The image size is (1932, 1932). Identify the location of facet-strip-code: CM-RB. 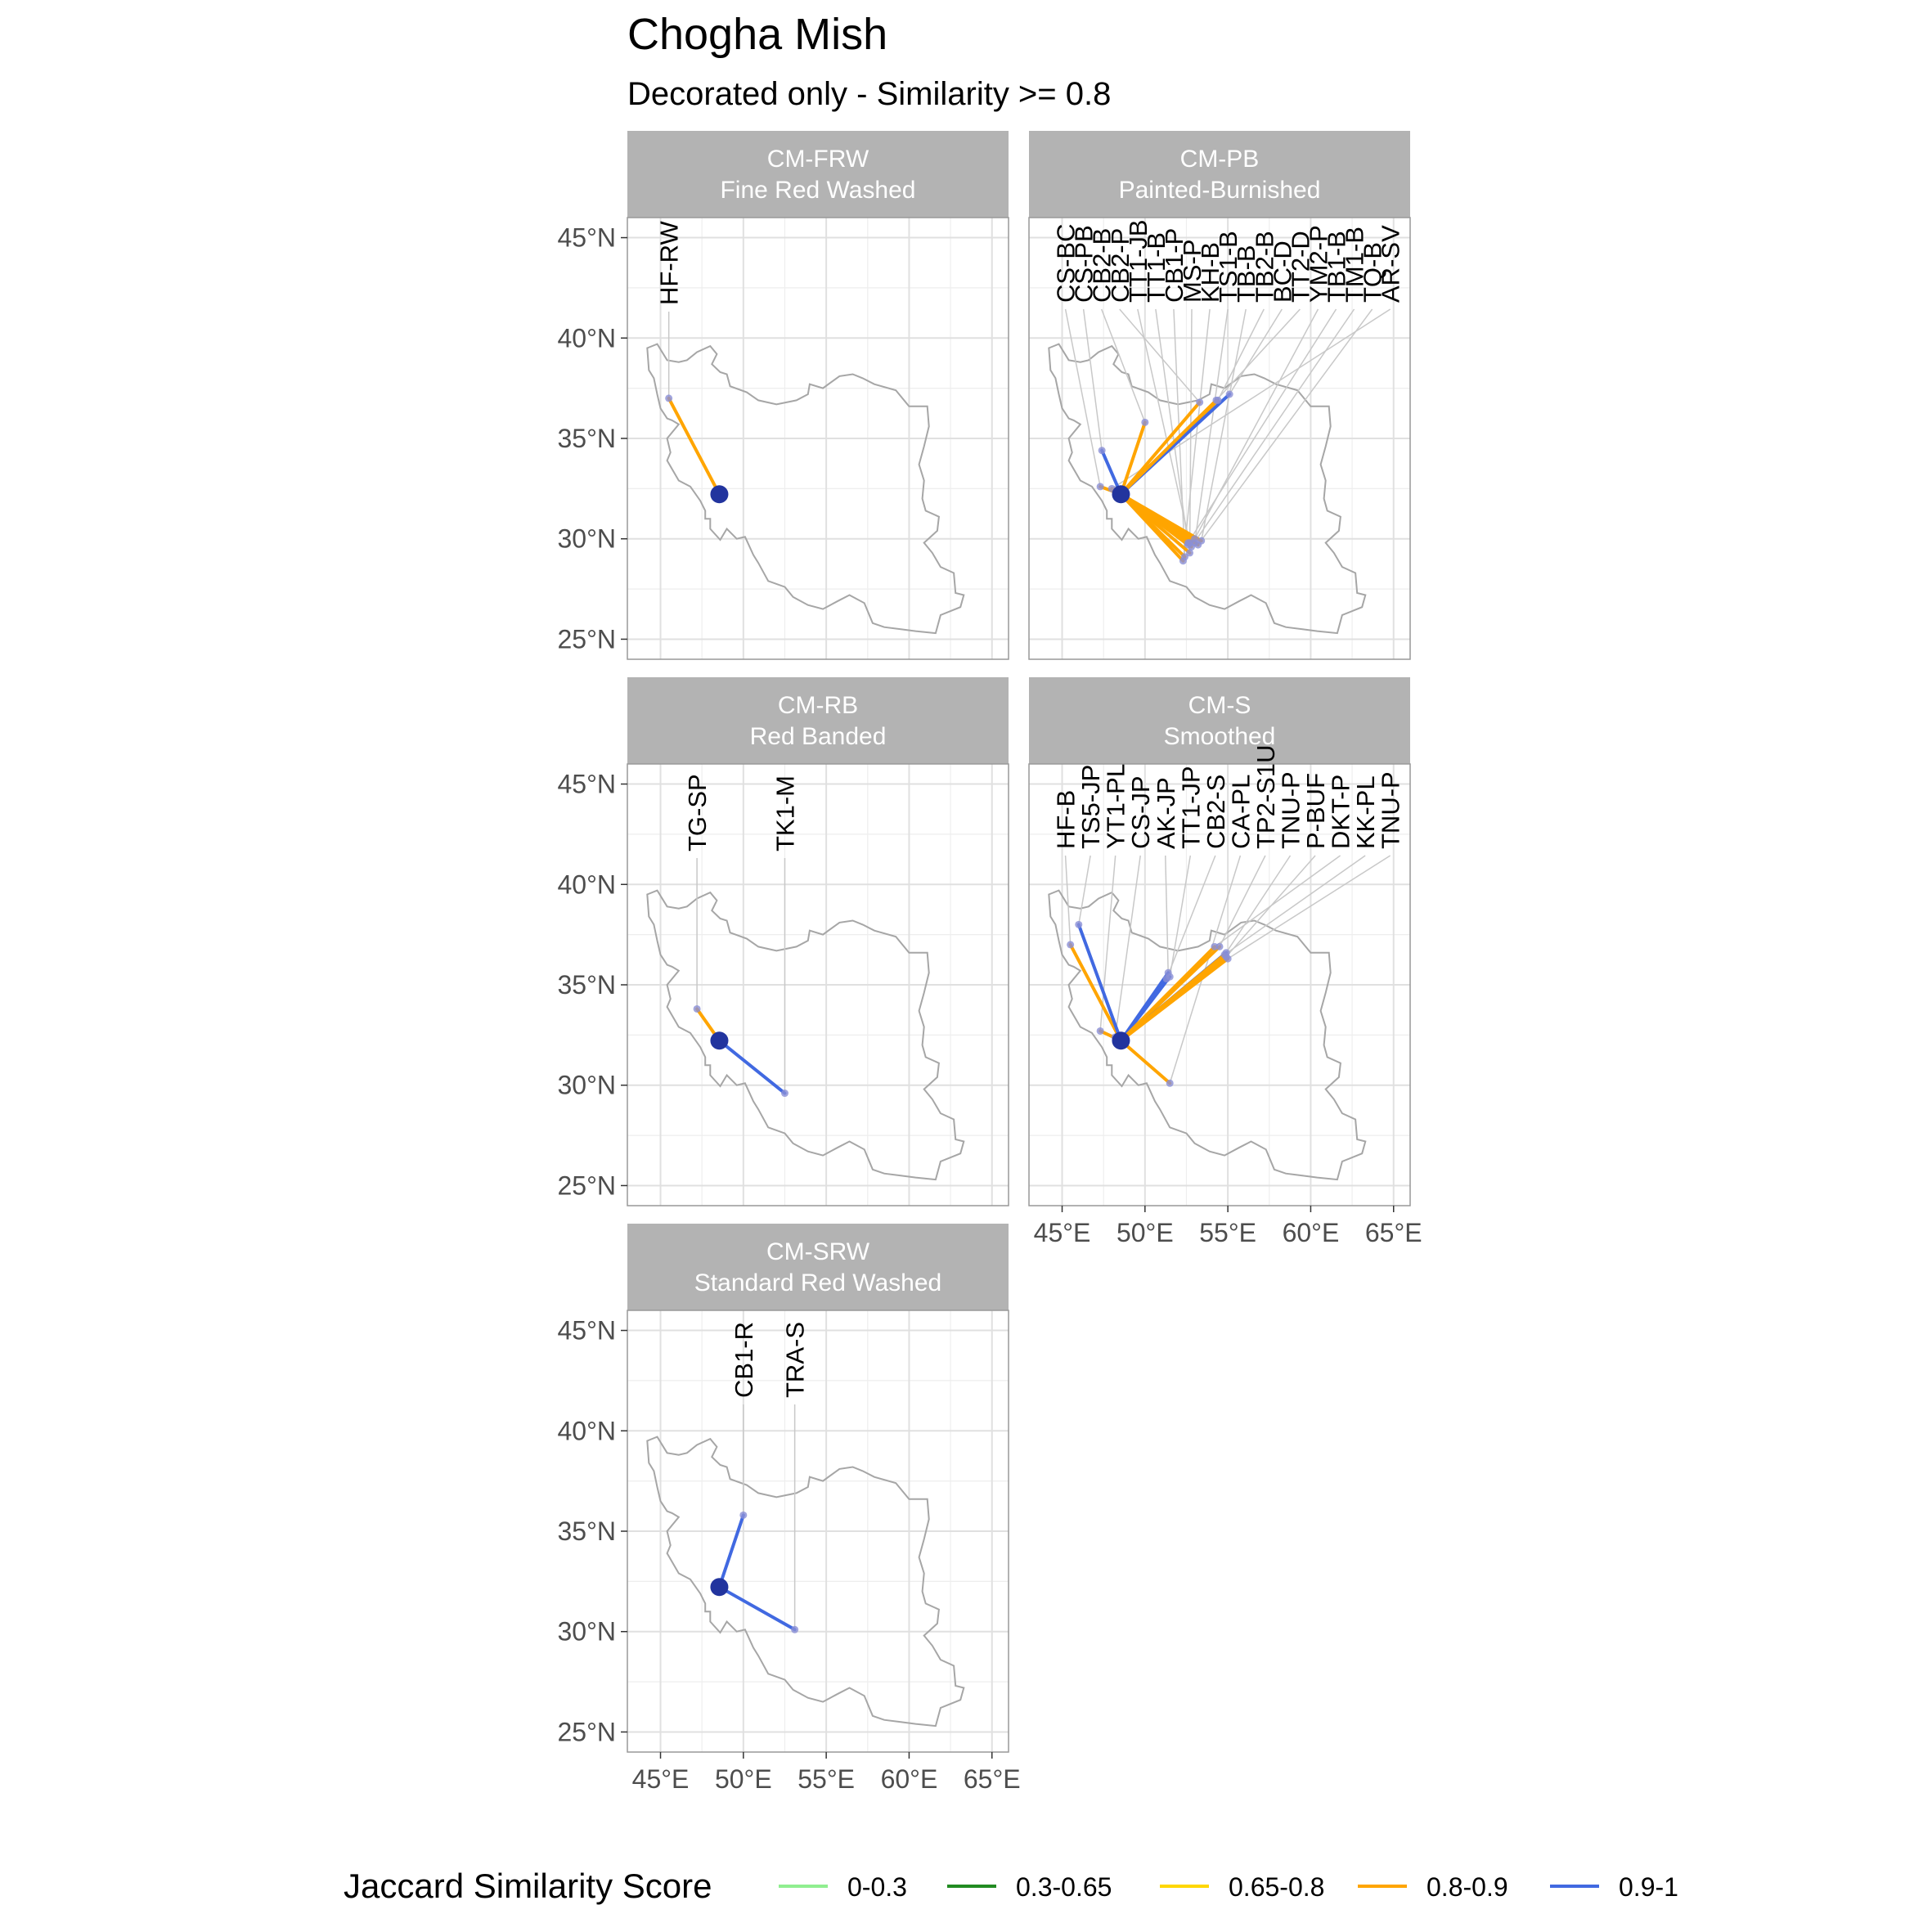
(818, 705).